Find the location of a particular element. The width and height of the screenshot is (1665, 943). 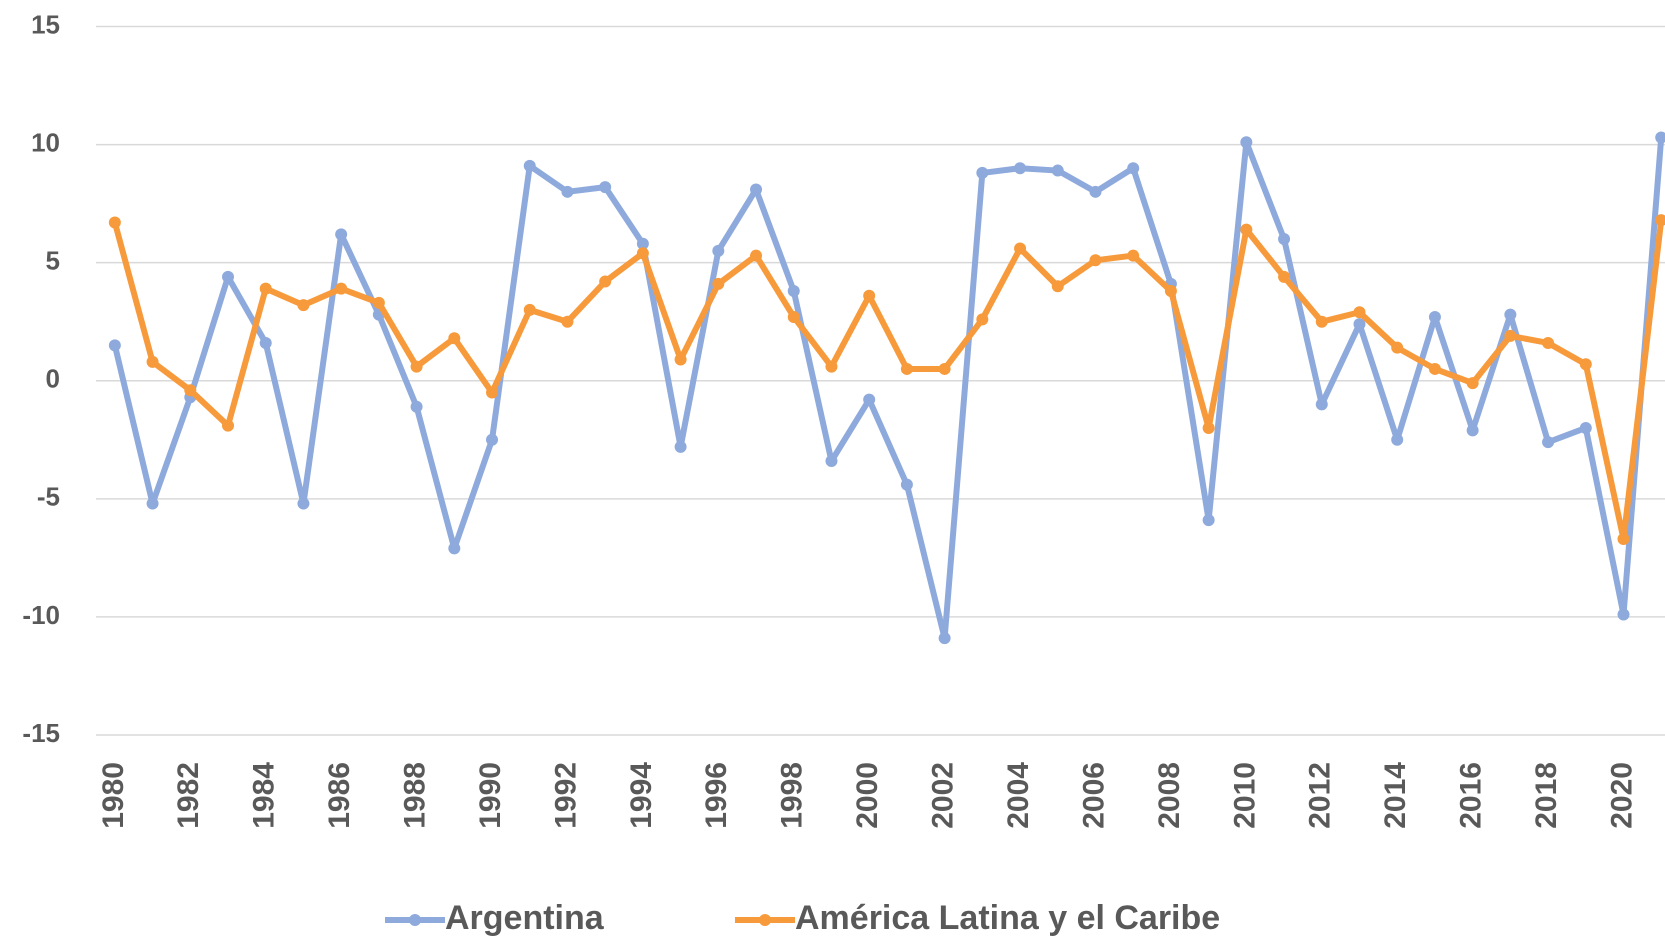

x-tick-label: 2012 is located at coordinates (1320, 795).